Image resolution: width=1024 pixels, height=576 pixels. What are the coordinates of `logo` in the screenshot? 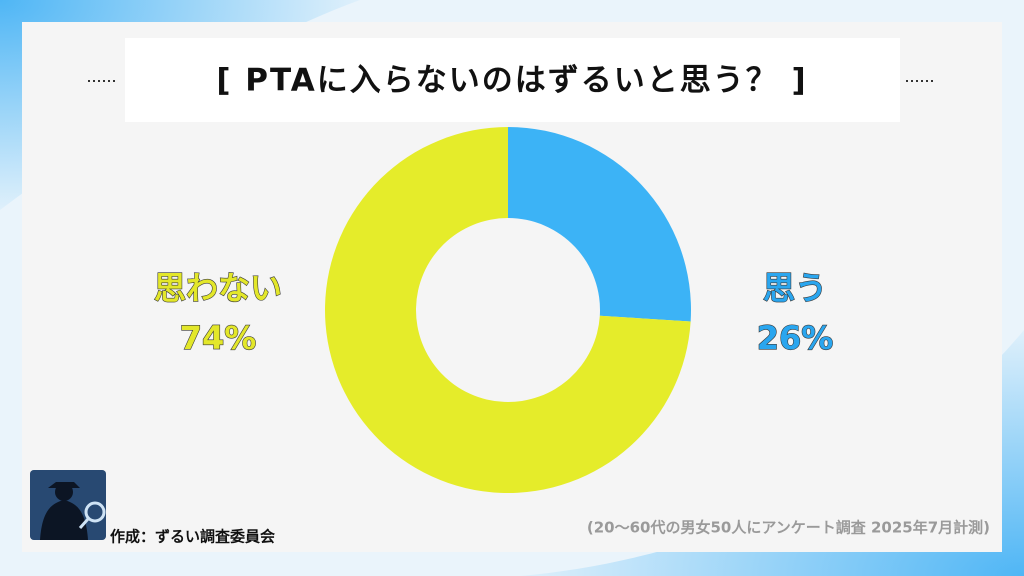 It's located at (68, 505).